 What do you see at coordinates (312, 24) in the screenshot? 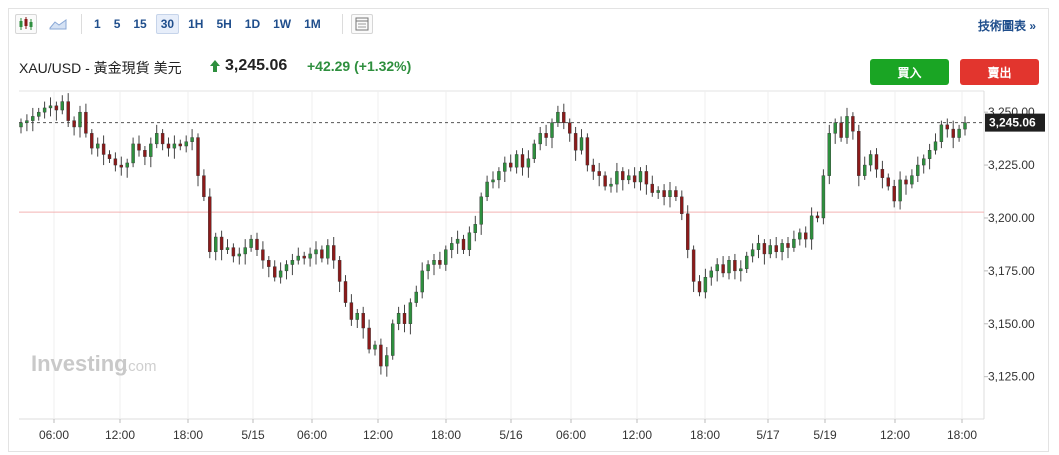
I see `timeframe-1m: 1M` at bounding box center [312, 24].